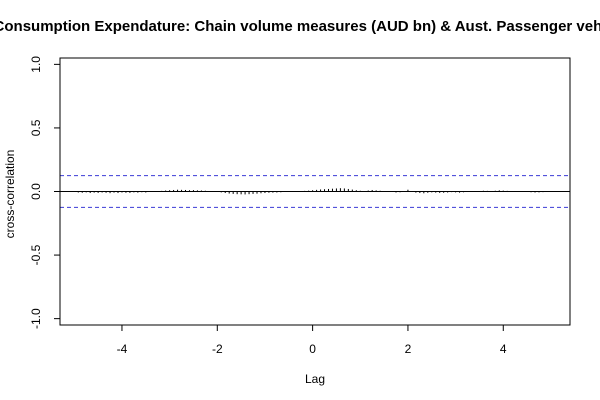  I want to click on x-axis-label: Lag, so click(315, 379).